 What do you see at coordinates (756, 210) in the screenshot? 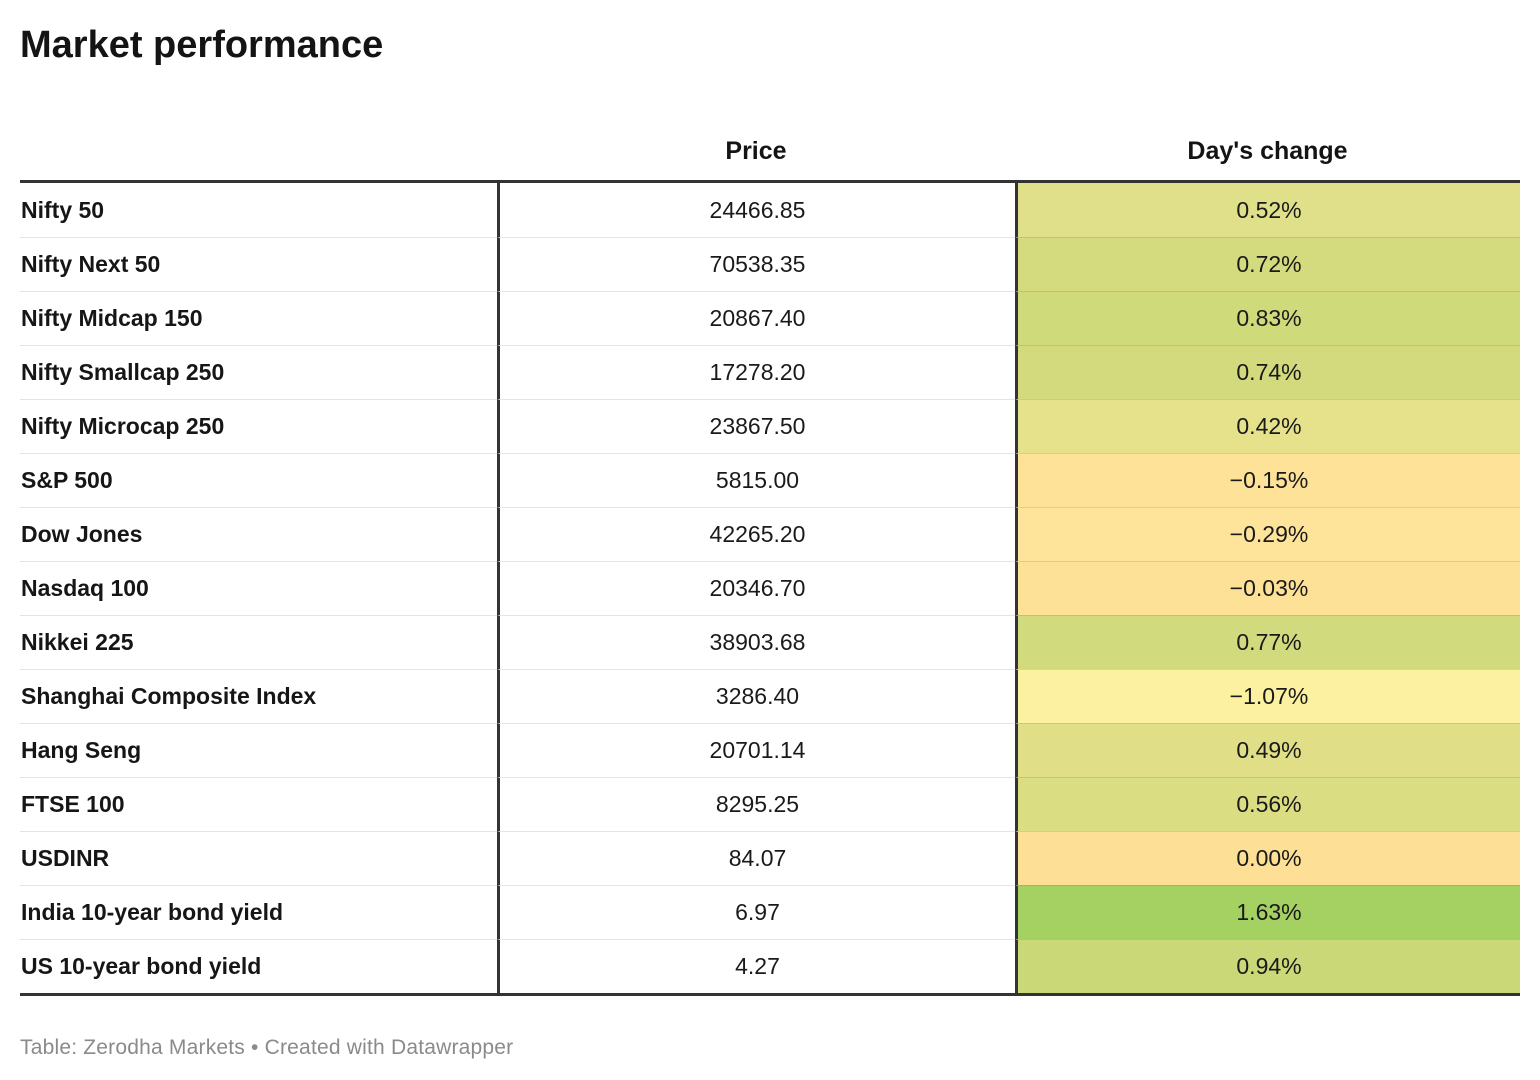
I see `row-price: 24466.85` at bounding box center [756, 210].